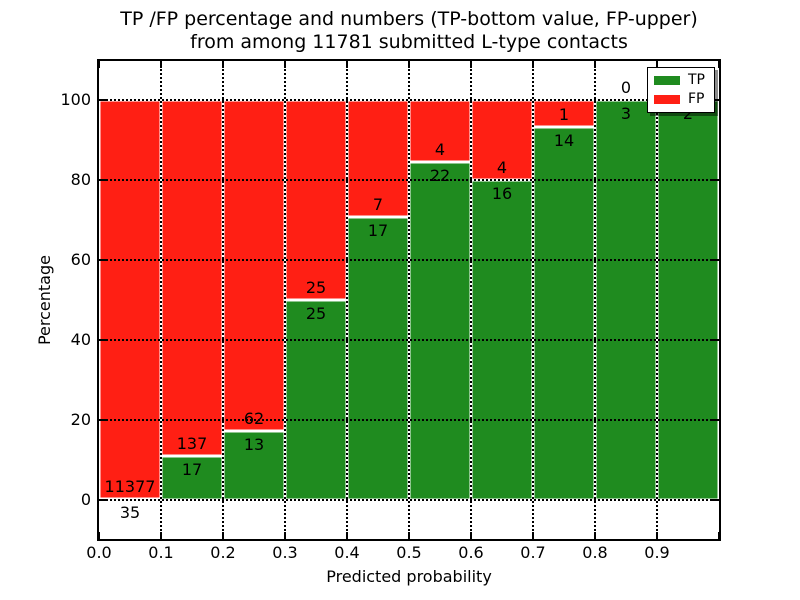 The width and height of the screenshot is (800, 600). I want to click on y-tick-label: 80, so click(80, 179).